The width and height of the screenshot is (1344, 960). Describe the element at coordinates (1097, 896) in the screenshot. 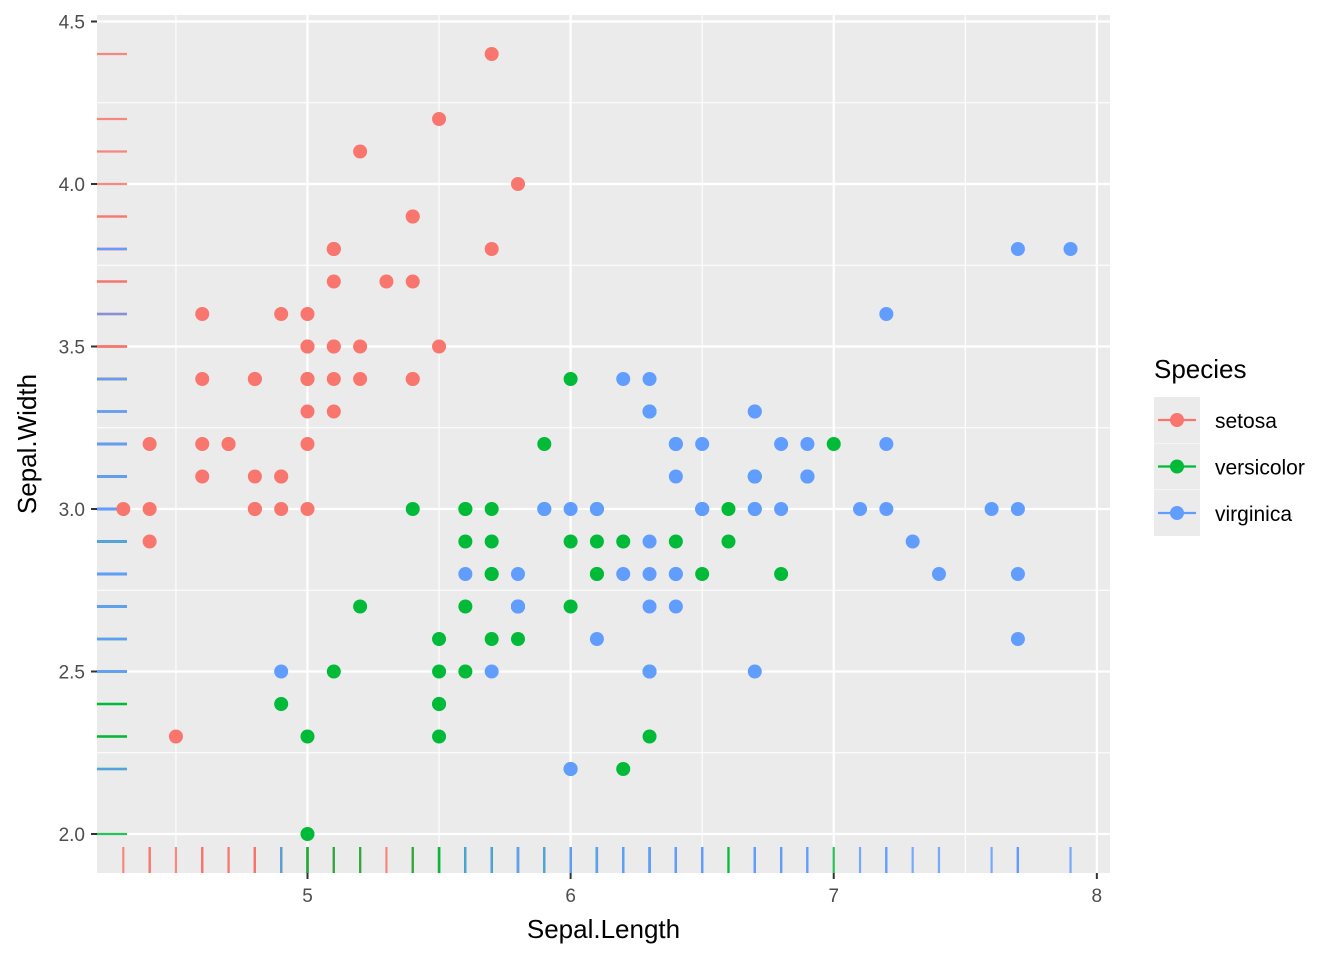

I see `x-tick-label: 8` at that location.